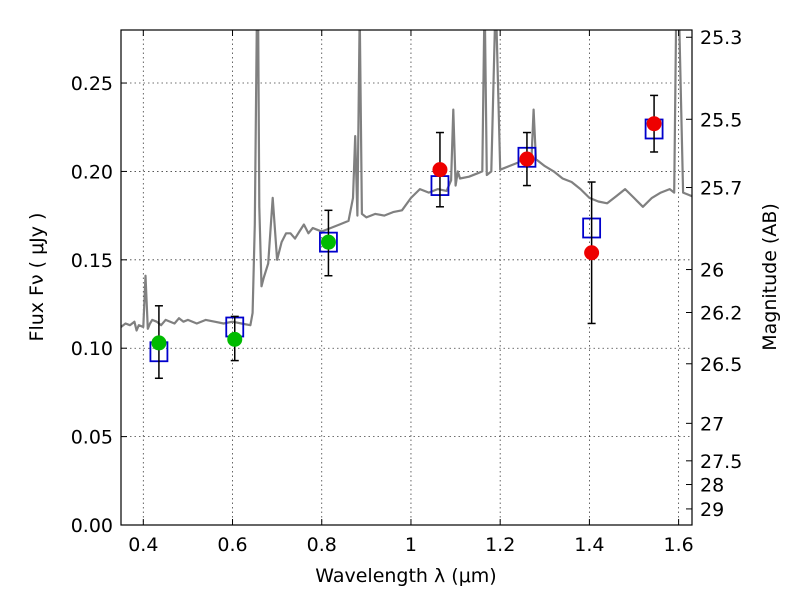 The image size is (800, 600). What do you see at coordinates (37, 277) in the screenshot?
I see `y-axis-title: Flux Fν ( μJy )` at bounding box center [37, 277].